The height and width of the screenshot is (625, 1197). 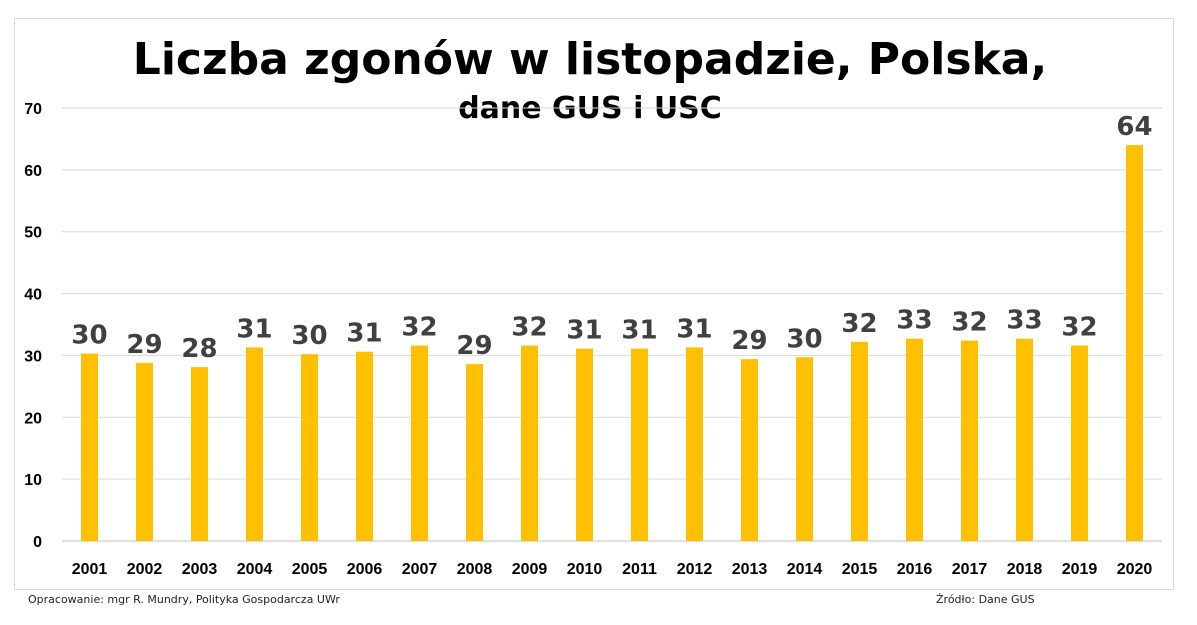 What do you see at coordinates (145, 569) in the screenshot?
I see `x-tick-label: 2002` at bounding box center [145, 569].